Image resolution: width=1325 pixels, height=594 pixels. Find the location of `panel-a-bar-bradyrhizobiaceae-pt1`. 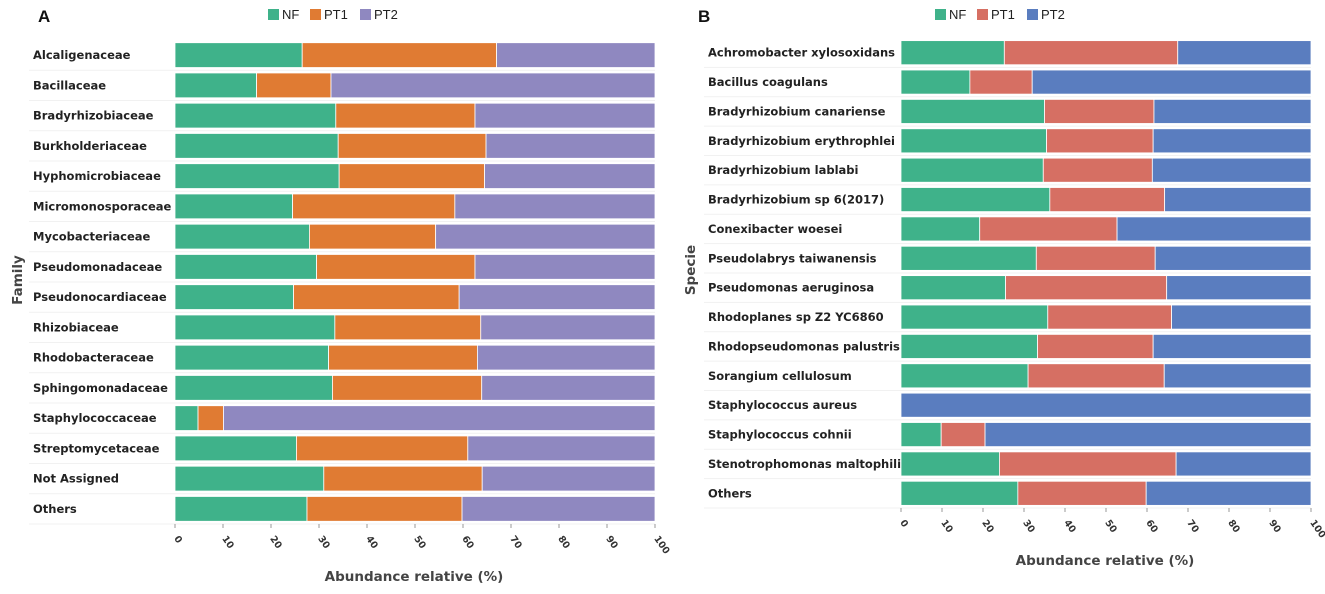

panel-a-bar-bradyrhizobiaceae-pt1 is located at coordinates (405, 115).